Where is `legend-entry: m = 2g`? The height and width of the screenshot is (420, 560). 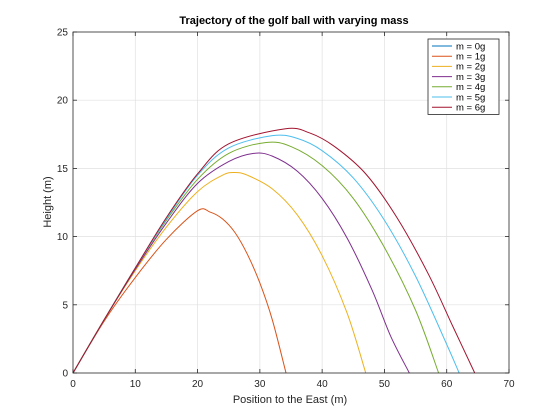 legend-entry: m = 2g is located at coordinates (470, 67).